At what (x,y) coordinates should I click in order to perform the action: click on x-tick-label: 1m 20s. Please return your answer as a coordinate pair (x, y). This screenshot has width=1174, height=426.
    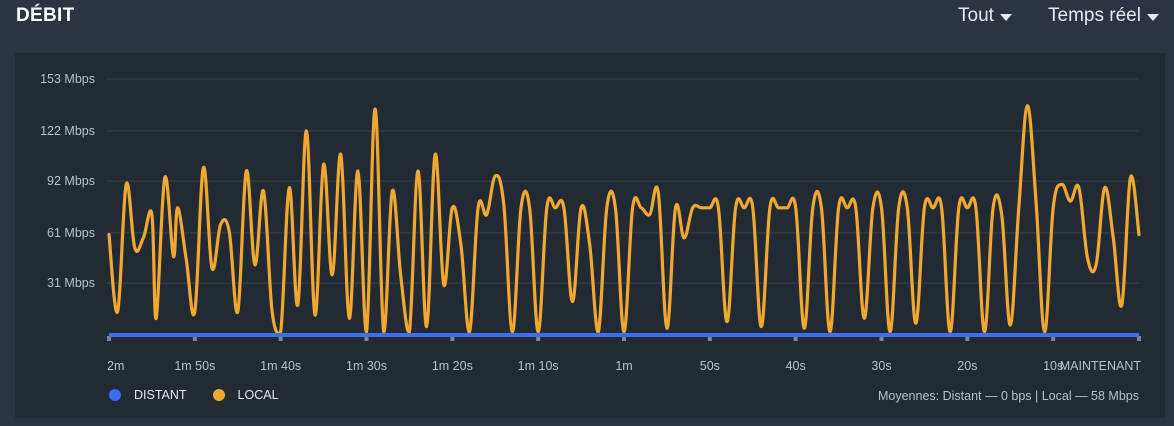
    Looking at the image, I should click on (452, 366).